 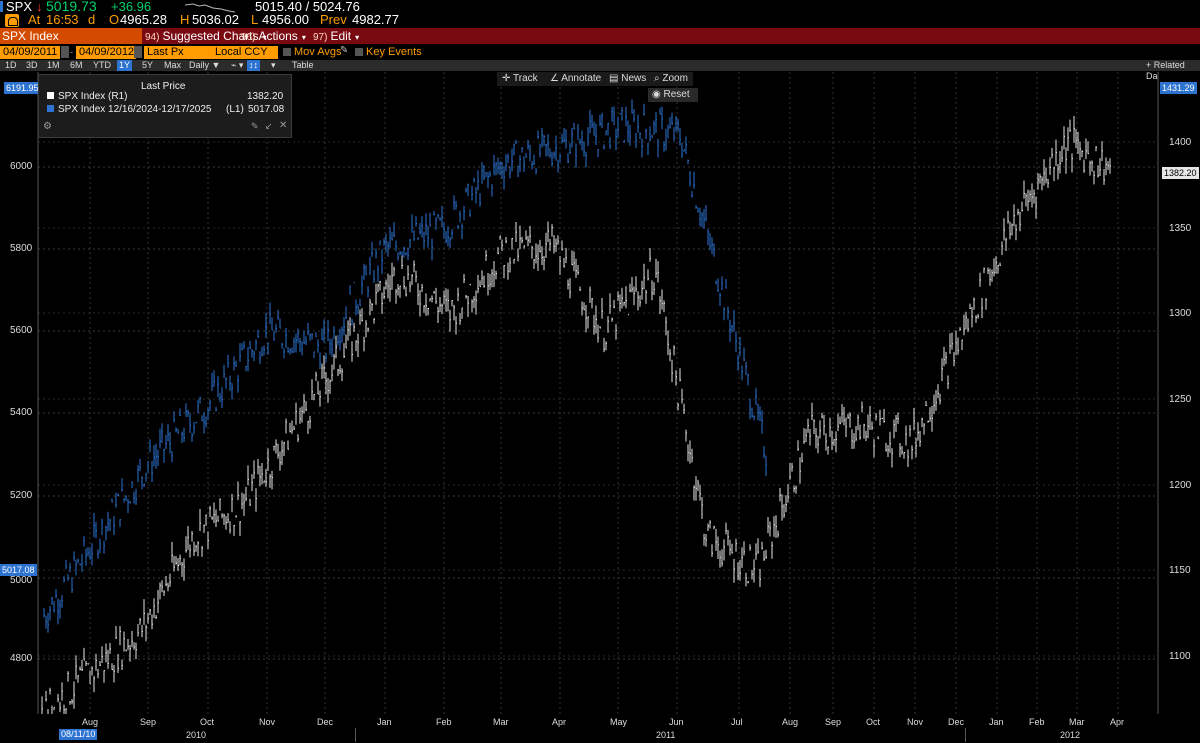 I want to click on frequency-selector: Daily ▼, so click(x=205, y=65).